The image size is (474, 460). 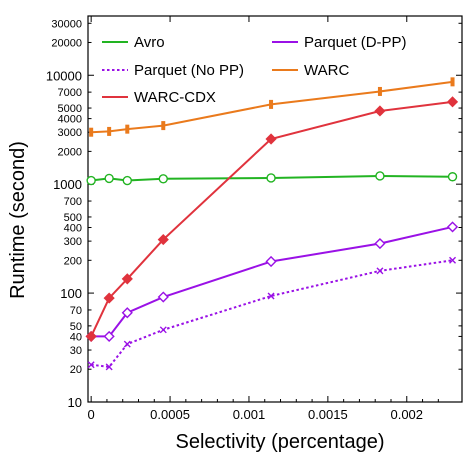 What do you see at coordinates (73, 261) in the screenshot?
I see `y-tick-label: 200` at bounding box center [73, 261].